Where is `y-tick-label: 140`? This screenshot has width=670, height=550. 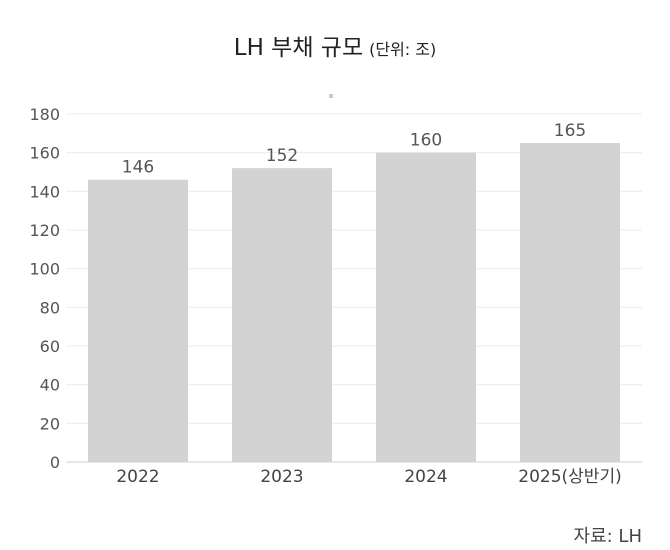
y-tick-label: 140 is located at coordinates (44, 191).